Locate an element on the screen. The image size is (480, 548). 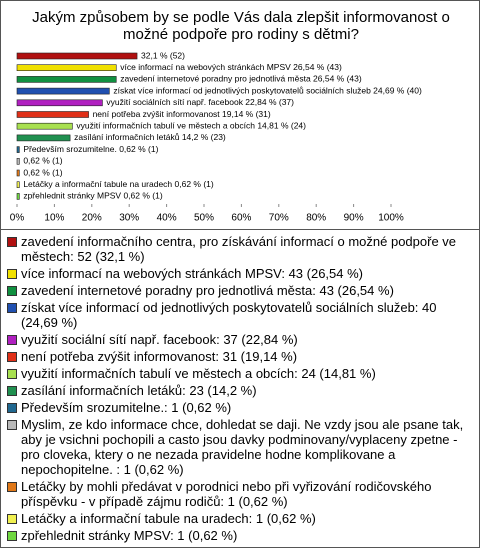
legend-item: Především srozumitelne.: 1 (0,62 %) is located at coordinates (241, 407).